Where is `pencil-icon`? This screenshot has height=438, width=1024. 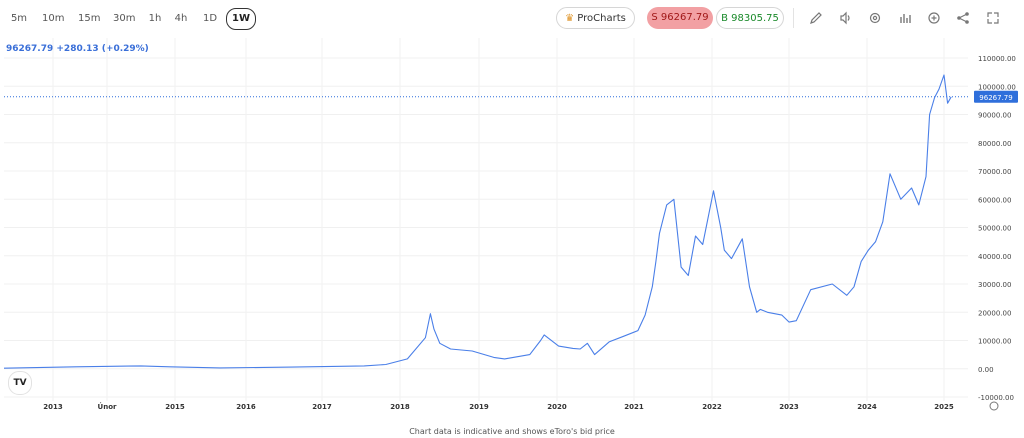 pencil-icon is located at coordinates (816, 18).